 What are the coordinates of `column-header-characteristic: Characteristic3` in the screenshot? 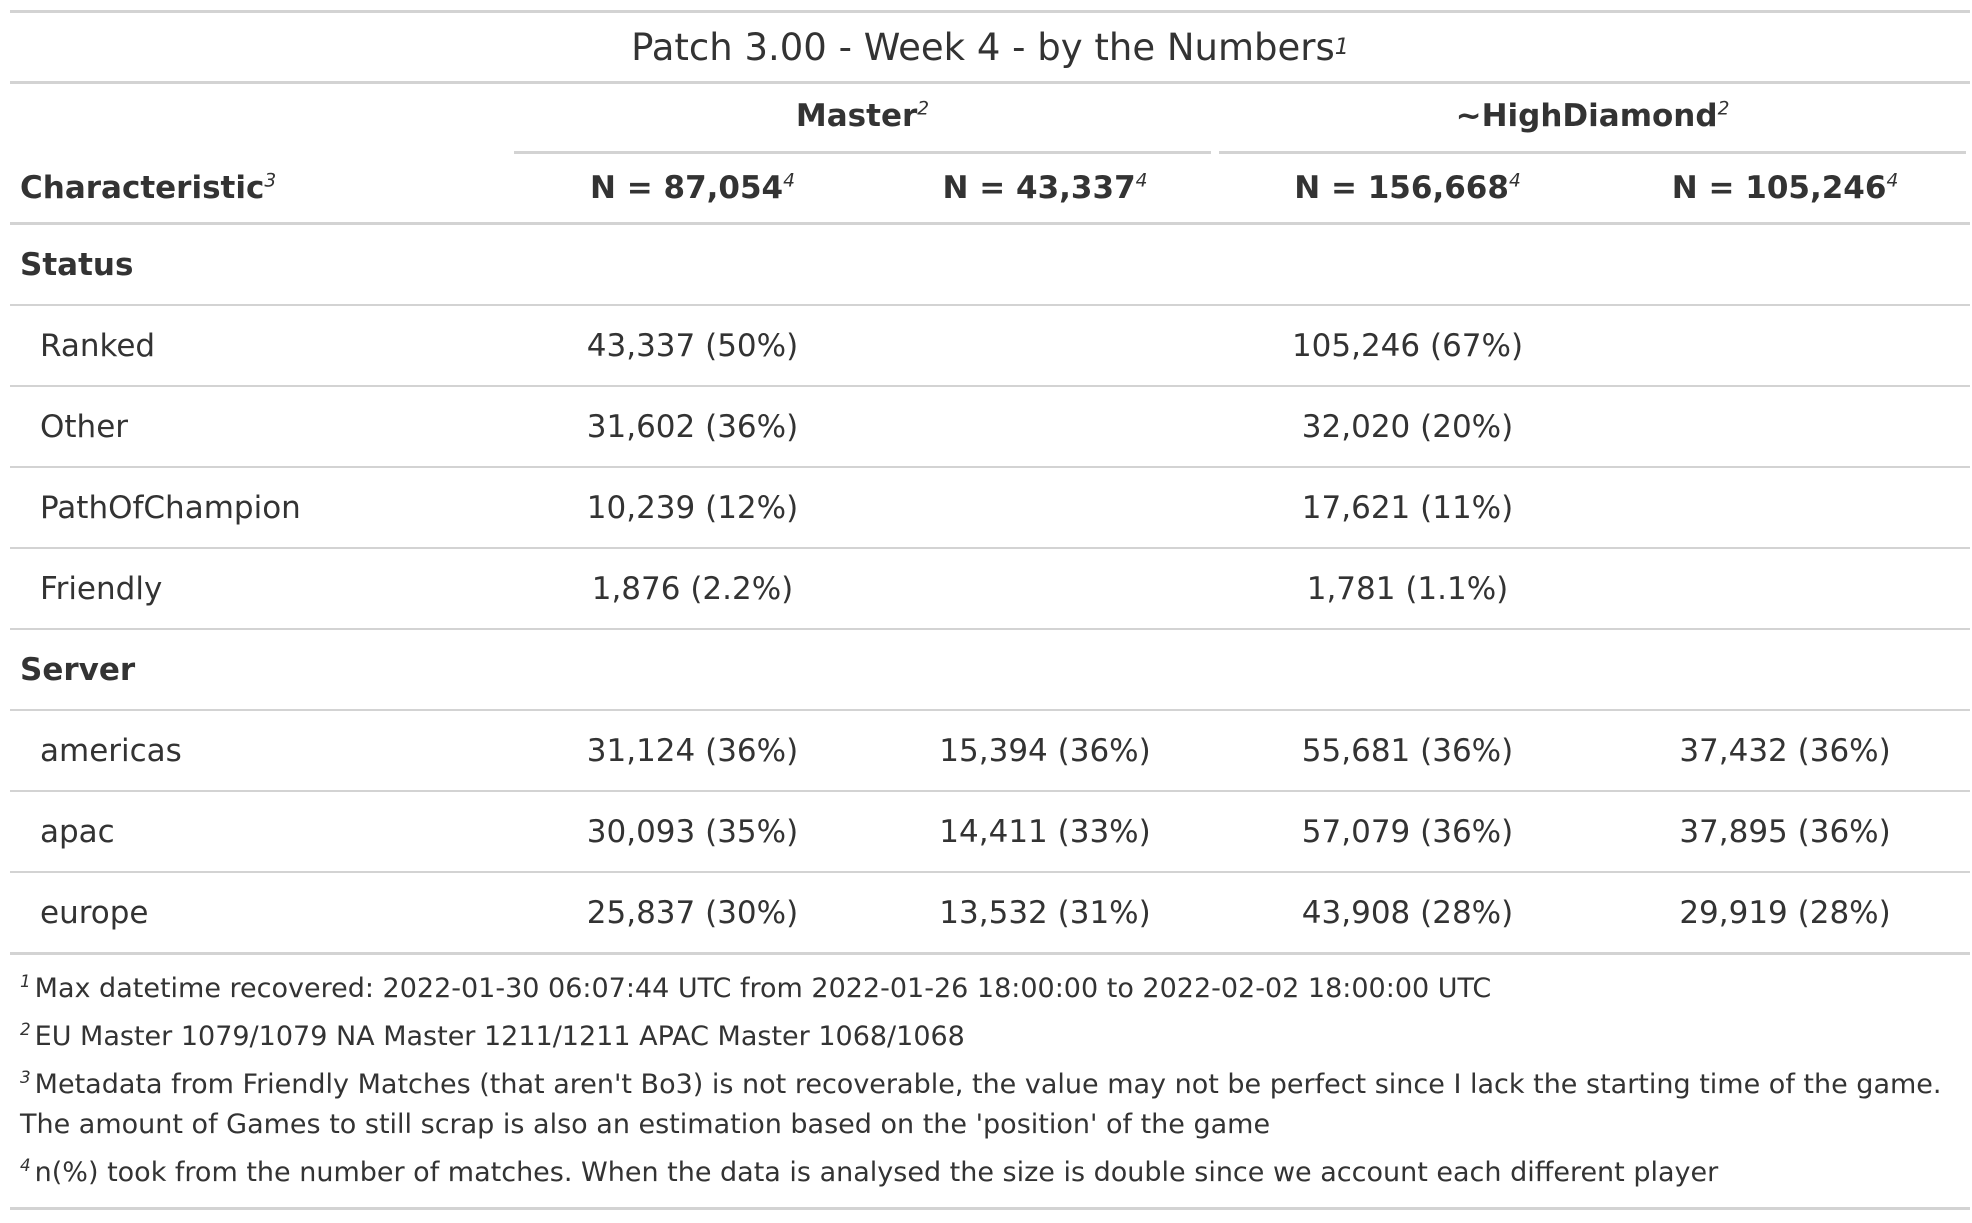 It's located at (260, 189).